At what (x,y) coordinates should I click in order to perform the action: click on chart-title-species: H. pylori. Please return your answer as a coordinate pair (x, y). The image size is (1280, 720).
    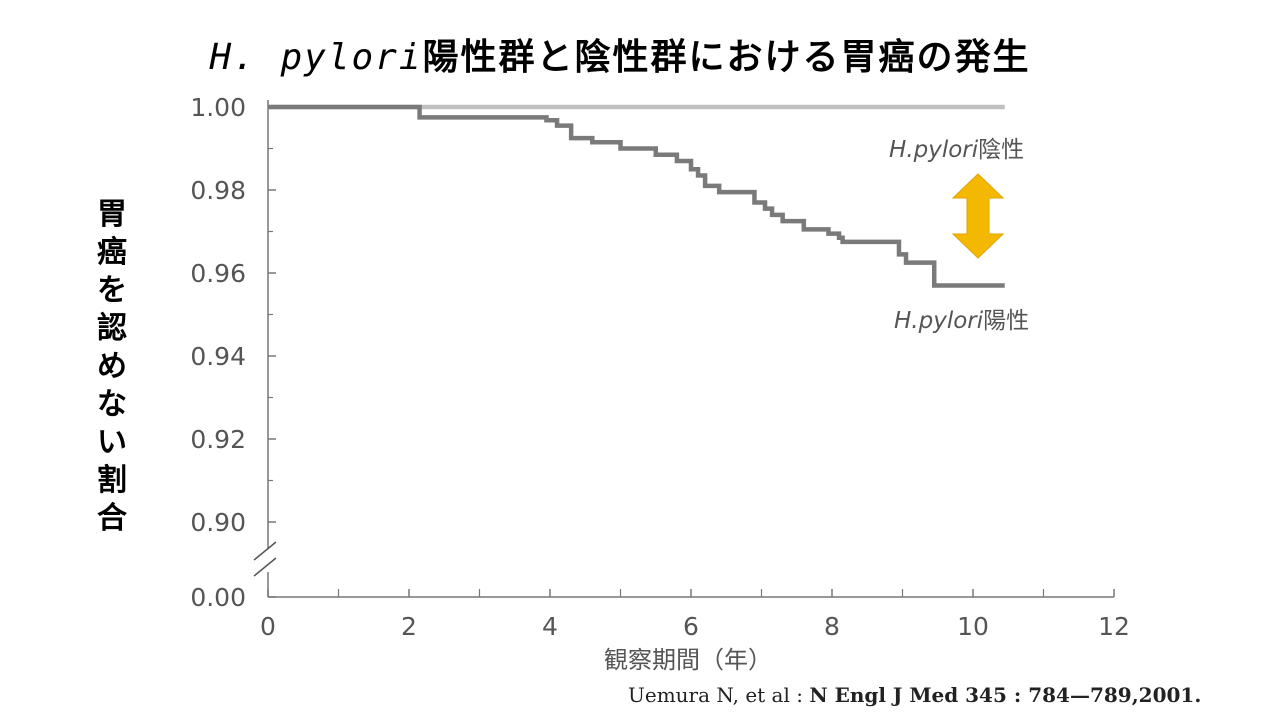
    Looking at the image, I should click on (316, 57).